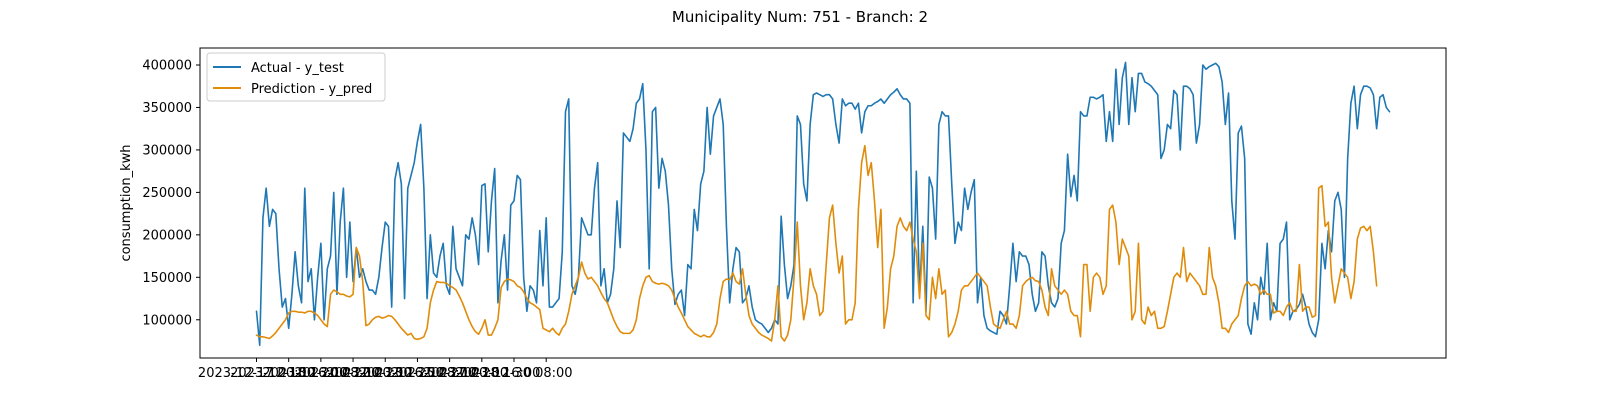 The height and width of the screenshot is (404, 1600). What do you see at coordinates (417, 373) in the screenshot?
I see `x-tick-label: 2023-12-25 08:00` at bounding box center [417, 373].